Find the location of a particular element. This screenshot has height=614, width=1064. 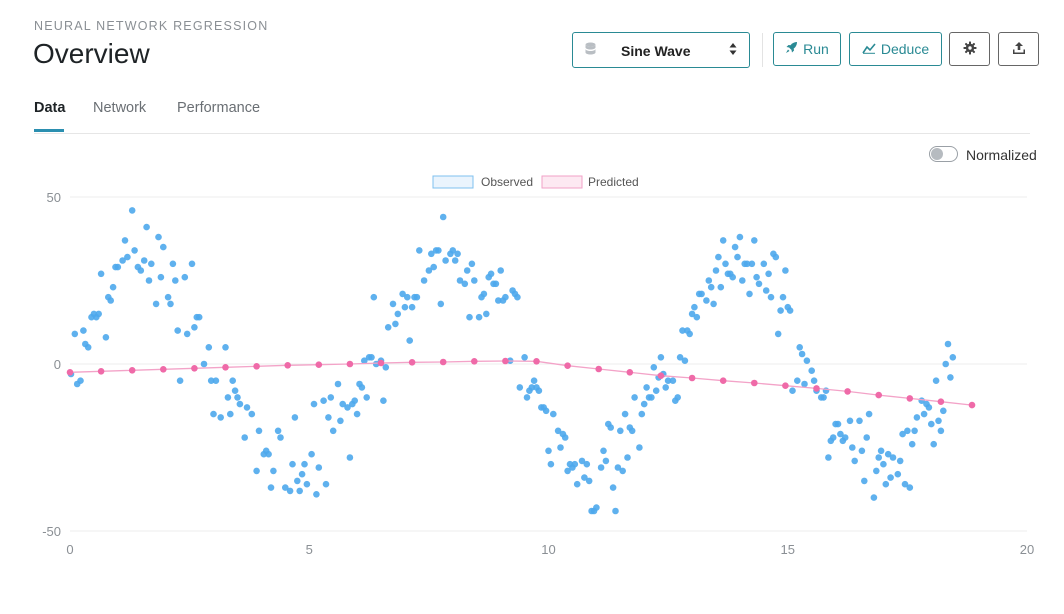

x-tick-label: 5 is located at coordinates (309, 549).